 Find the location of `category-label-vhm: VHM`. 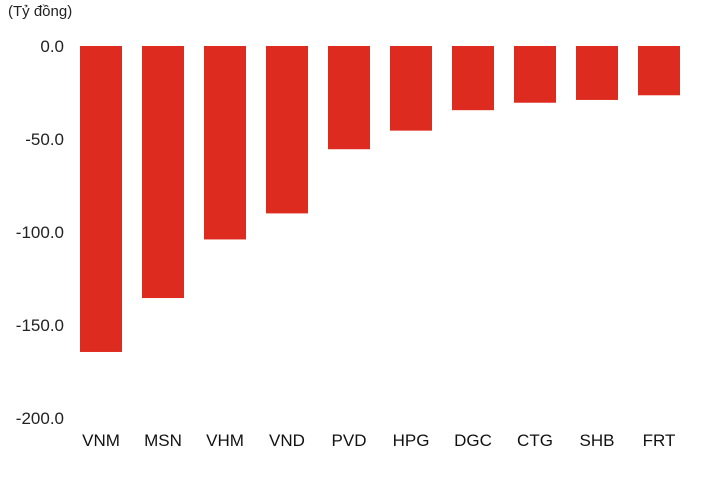

category-label-vhm: VHM is located at coordinates (225, 440).